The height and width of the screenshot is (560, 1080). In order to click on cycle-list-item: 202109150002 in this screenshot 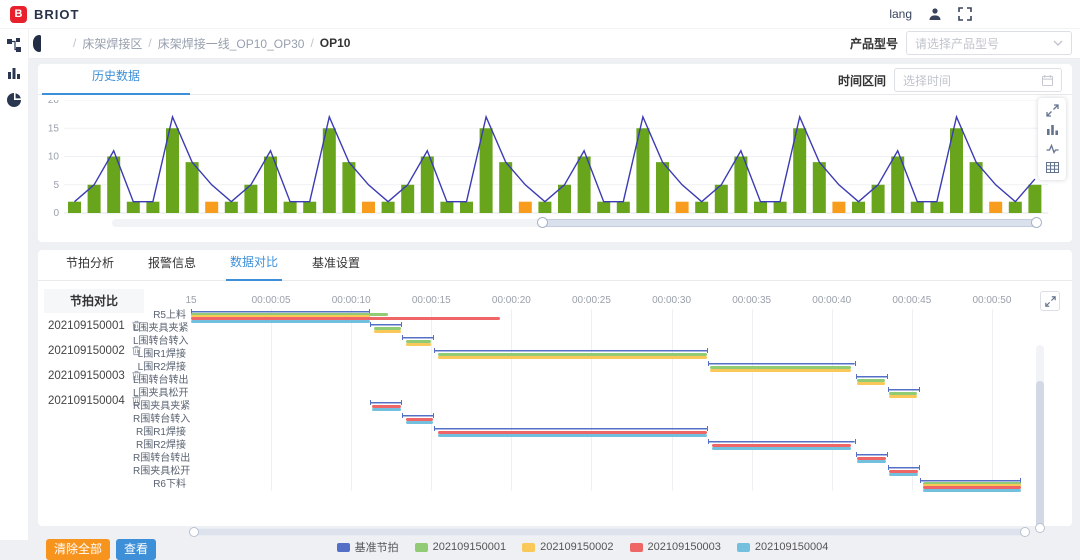, I will do `click(94, 350)`.